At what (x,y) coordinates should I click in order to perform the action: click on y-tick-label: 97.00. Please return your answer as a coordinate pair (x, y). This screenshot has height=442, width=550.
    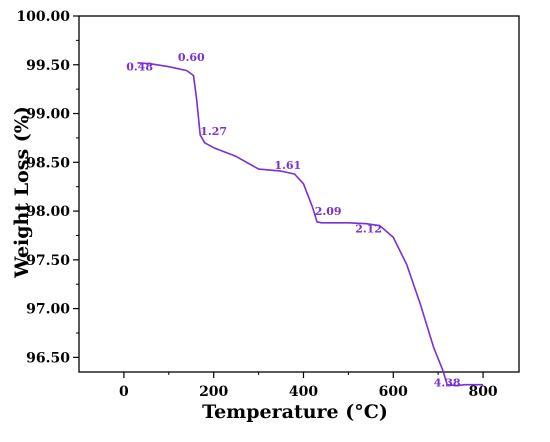
    Looking at the image, I should click on (48, 310).